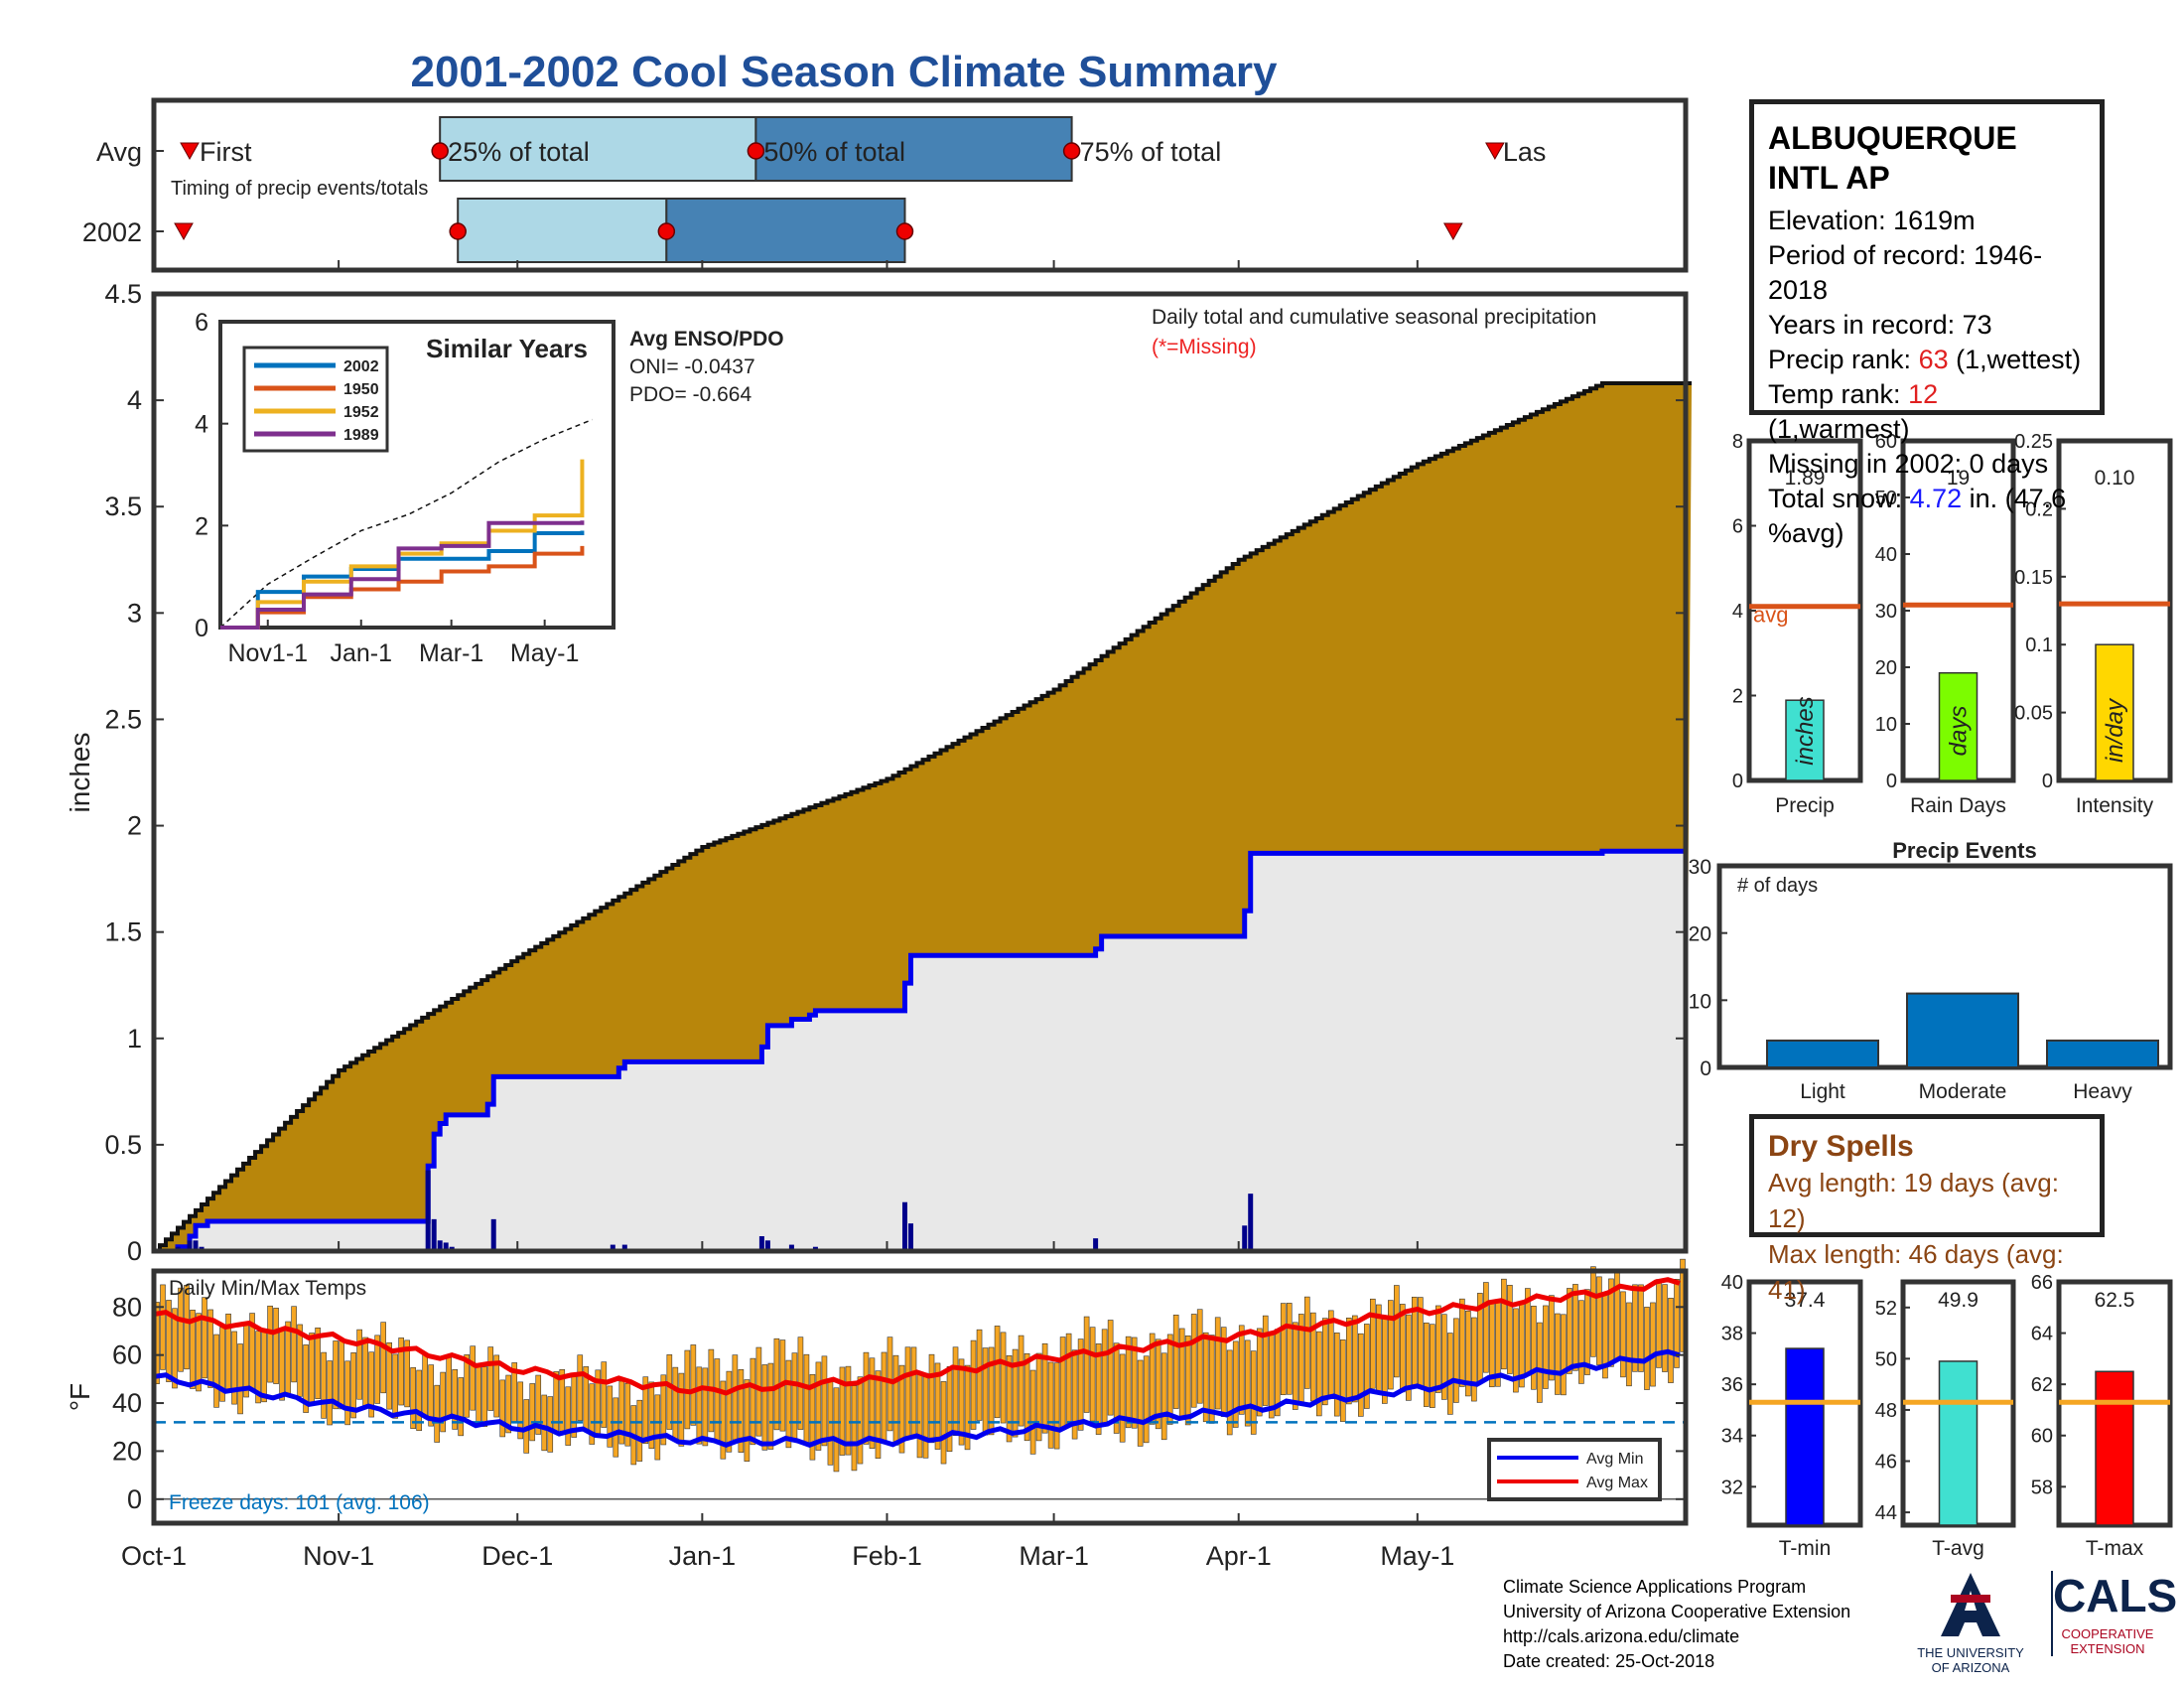  Describe the element at coordinates (1737, 612) in the screenshot. I see `small-y-tick-label: 4` at that location.